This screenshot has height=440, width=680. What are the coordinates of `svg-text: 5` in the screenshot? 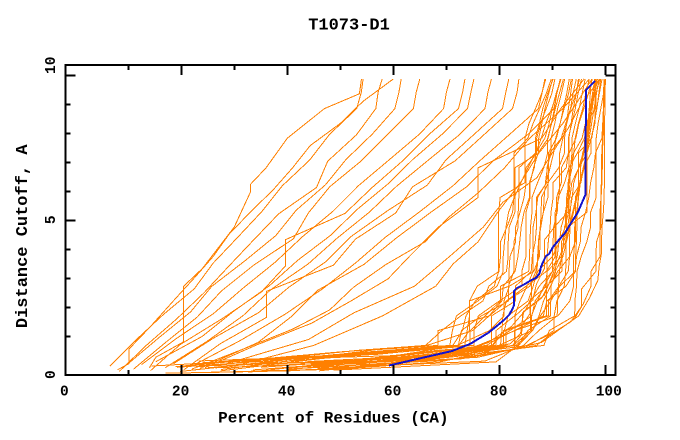 It's located at (52, 219).